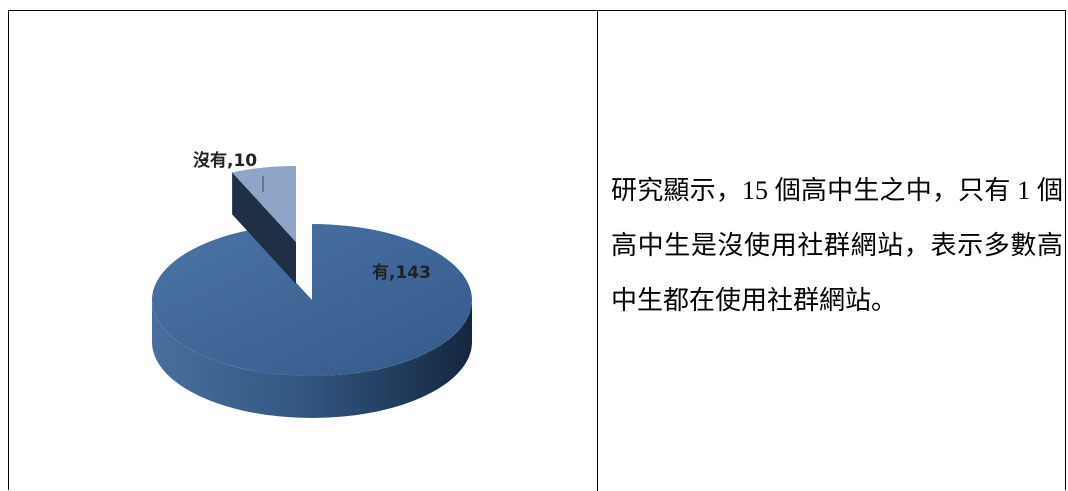 The height and width of the screenshot is (491, 1068). Describe the element at coordinates (597, 251) in the screenshot. I see `cell-divider` at that location.